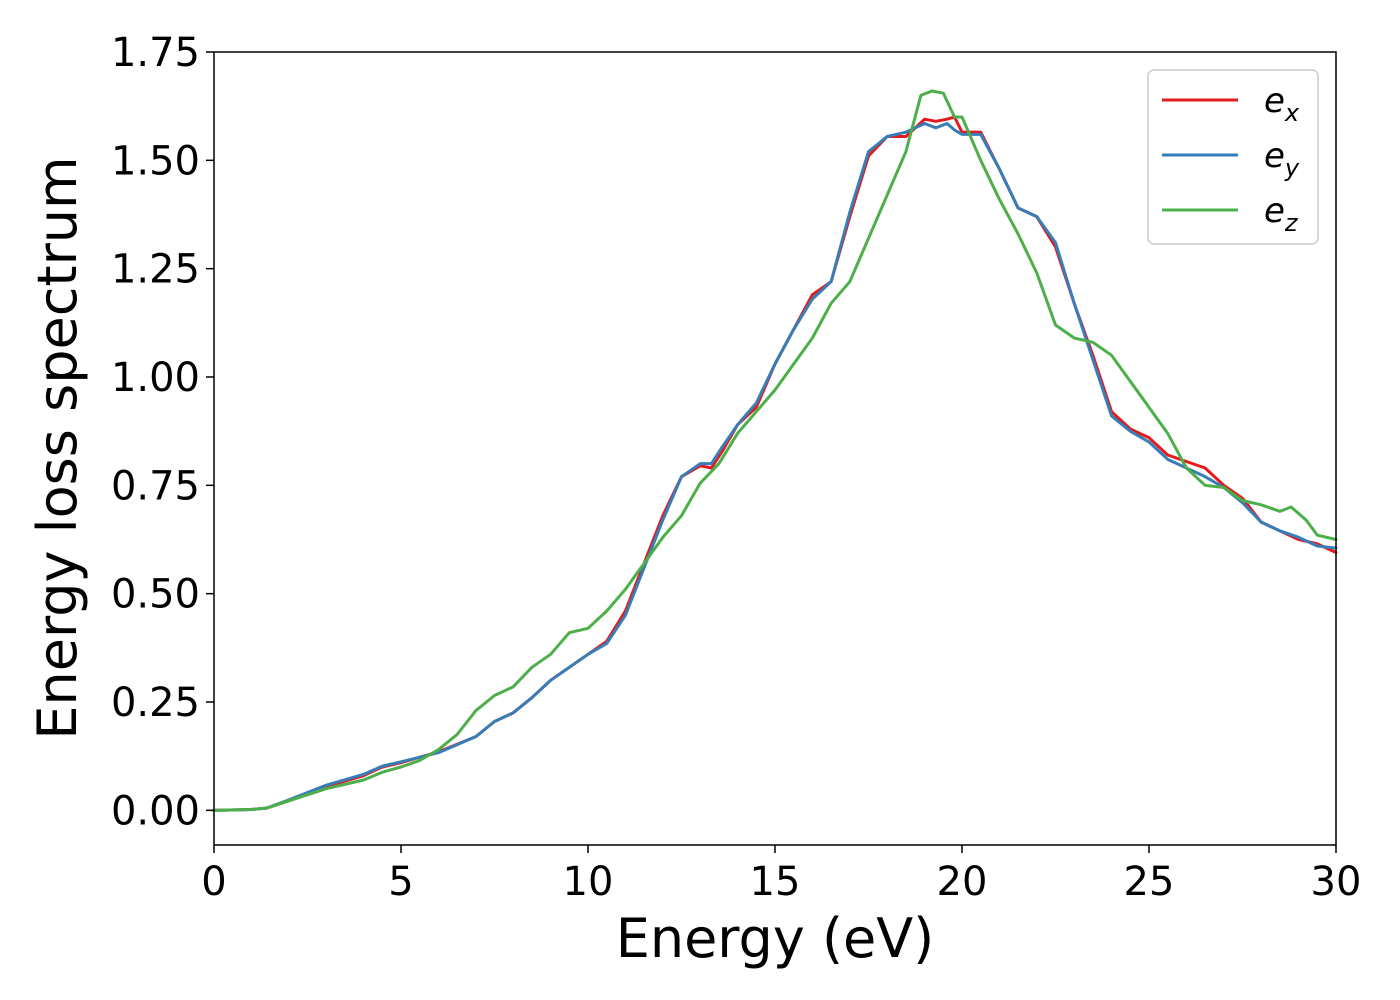 Image resolution: width=1400 pixels, height=1000 pixels. Describe the element at coordinates (155, 270) in the screenshot. I see `y-tick-label: 1.25` at that location.